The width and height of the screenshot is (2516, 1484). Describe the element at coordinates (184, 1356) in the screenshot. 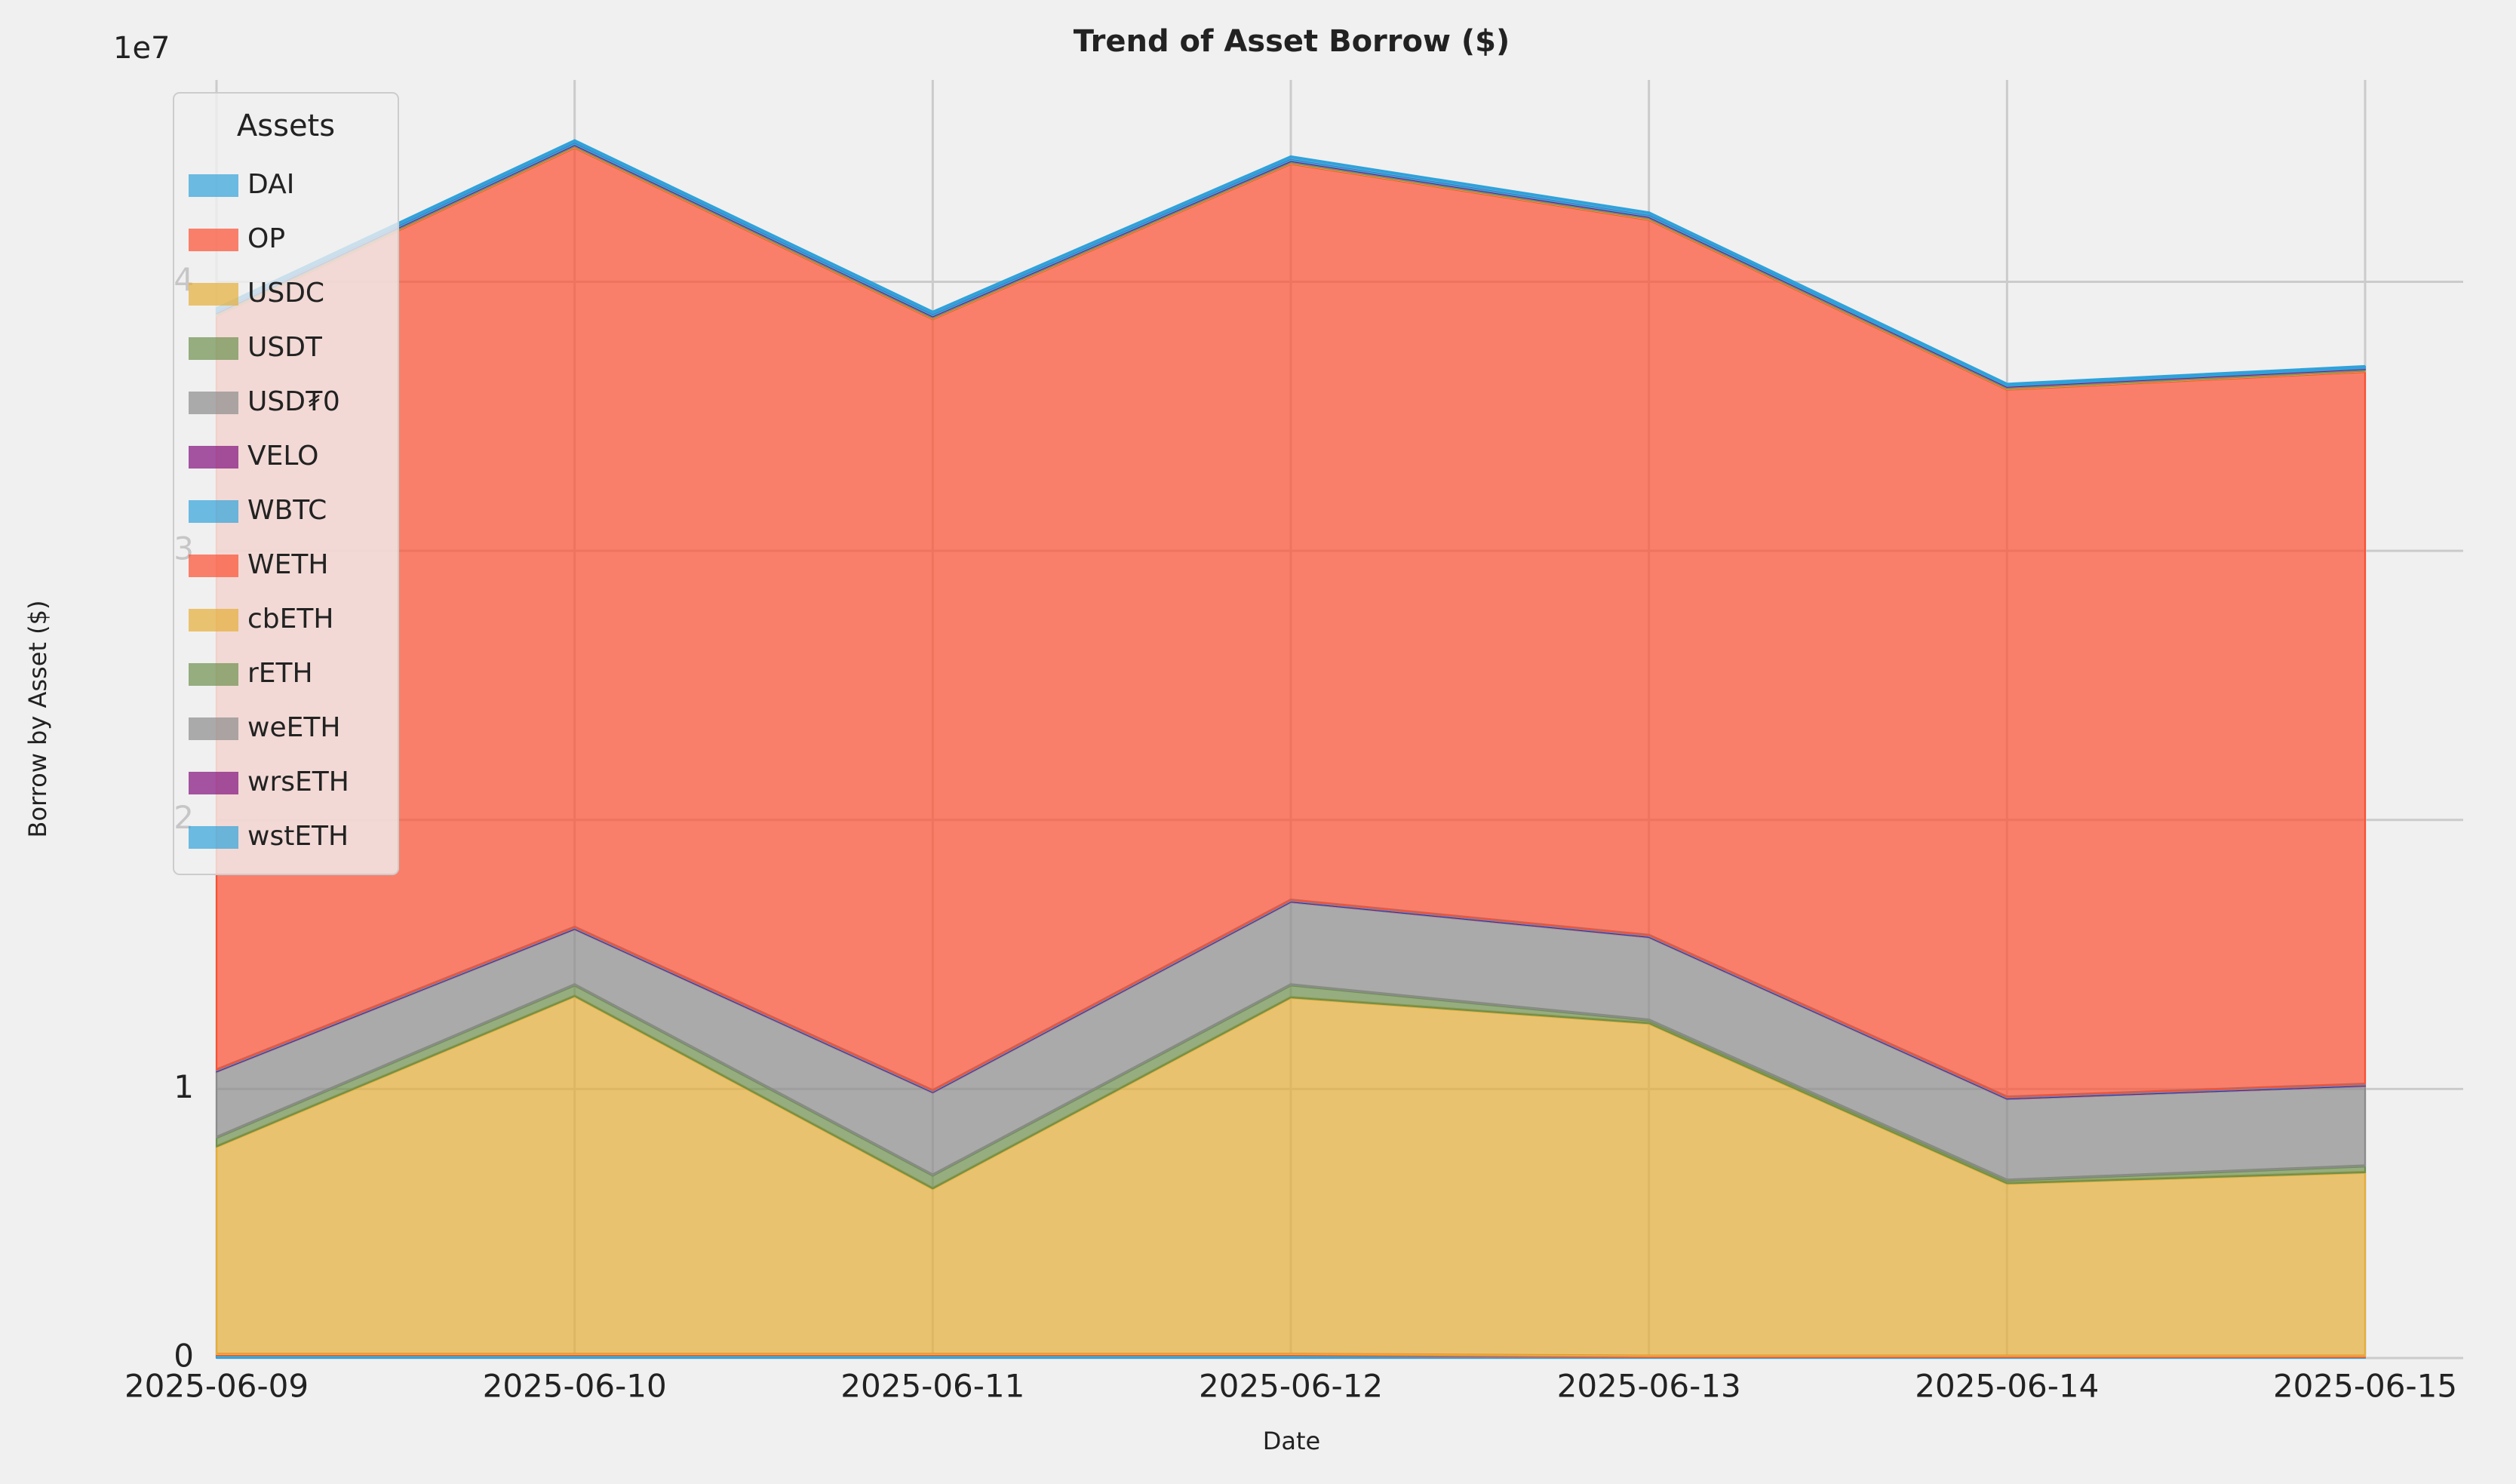

I see `y-tick-label: 0` at that location.